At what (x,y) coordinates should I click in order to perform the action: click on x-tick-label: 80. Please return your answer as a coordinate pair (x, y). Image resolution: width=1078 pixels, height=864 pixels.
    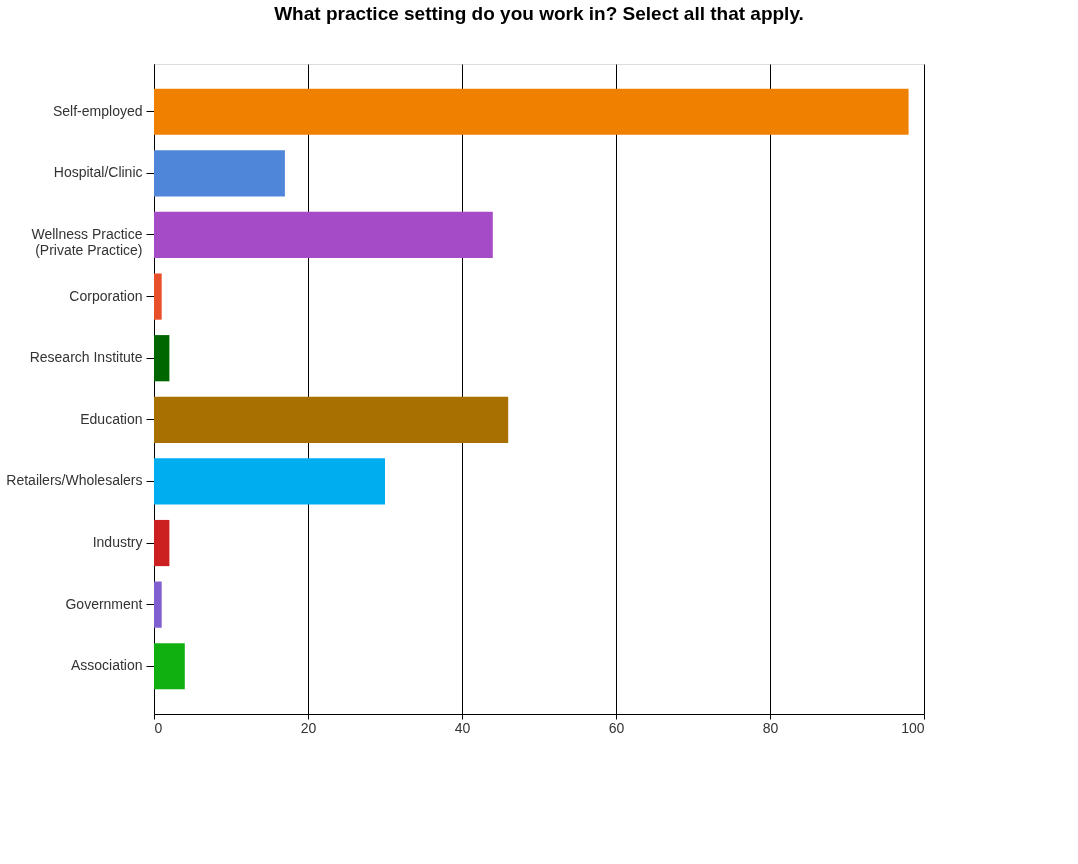
    Looking at the image, I should click on (770, 727).